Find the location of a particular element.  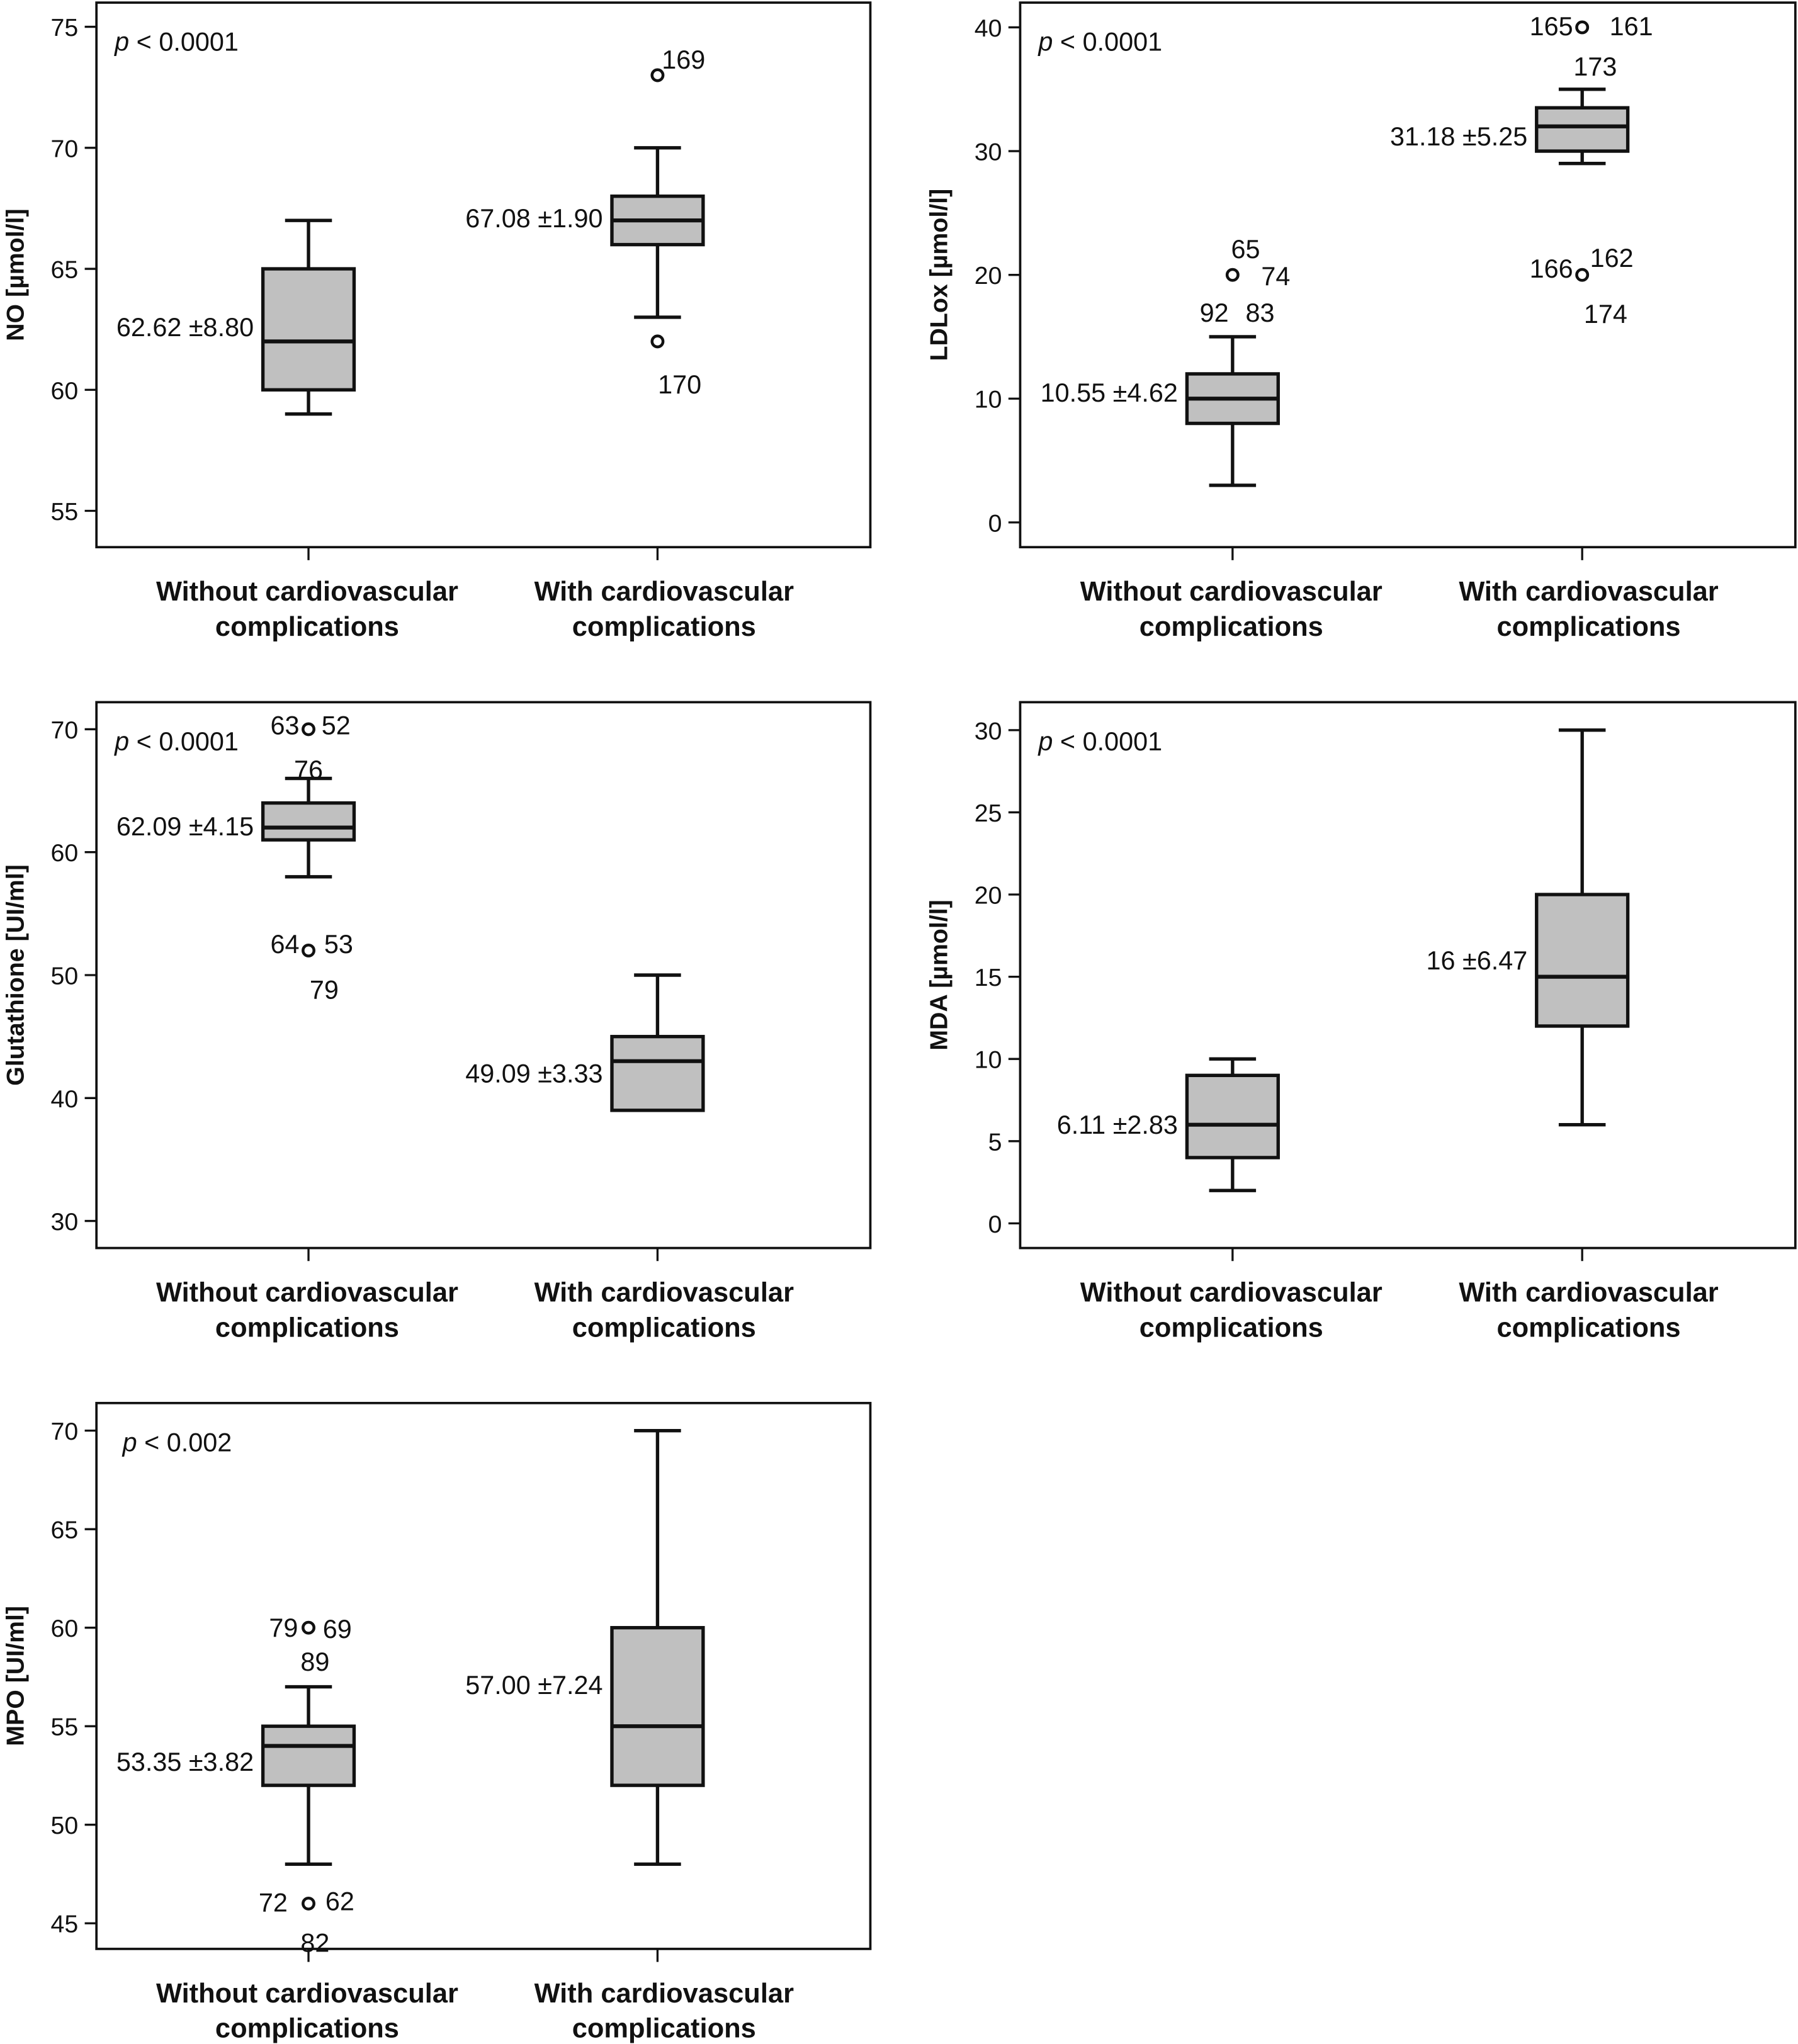

y-tick-label: 5 is located at coordinates (995, 1142).